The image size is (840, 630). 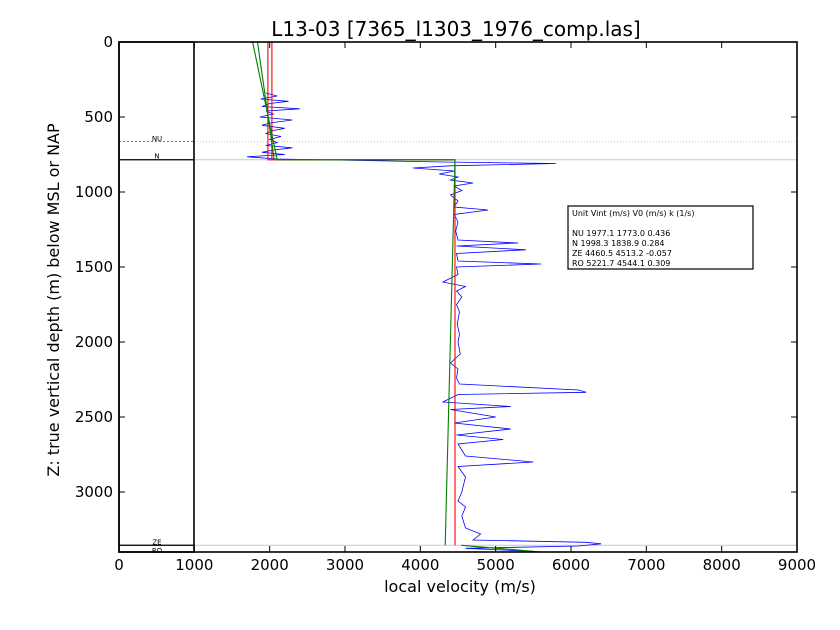 What do you see at coordinates (722, 565) in the screenshot?
I see `x-tick-label: 8000` at bounding box center [722, 565].